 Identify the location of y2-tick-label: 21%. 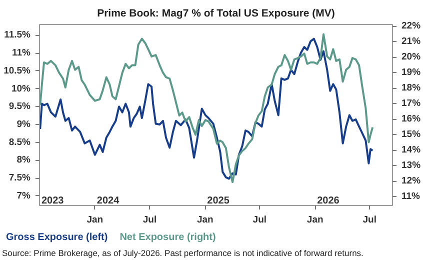
(412, 42).